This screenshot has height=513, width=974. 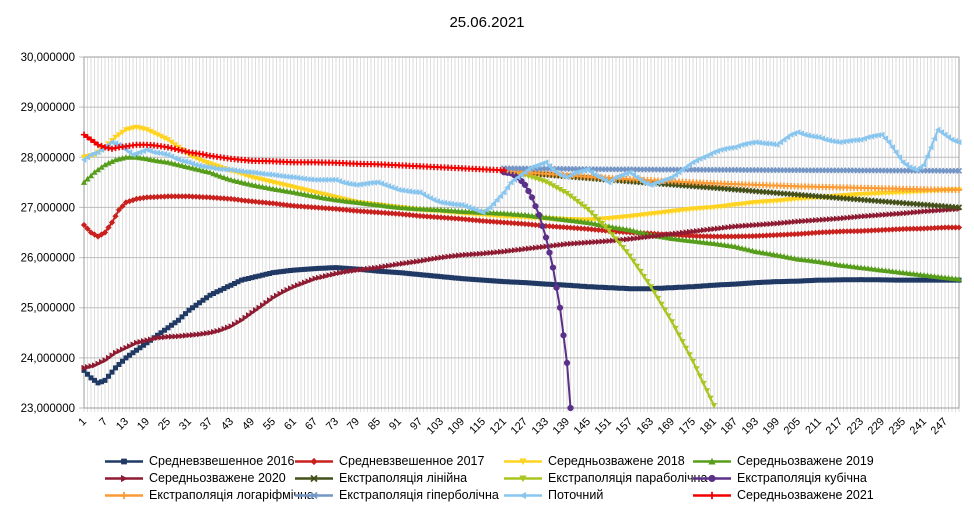 What do you see at coordinates (523, 462) in the screenshot?
I see `avg-2018-legend-marker-icon` at bounding box center [523, 462].